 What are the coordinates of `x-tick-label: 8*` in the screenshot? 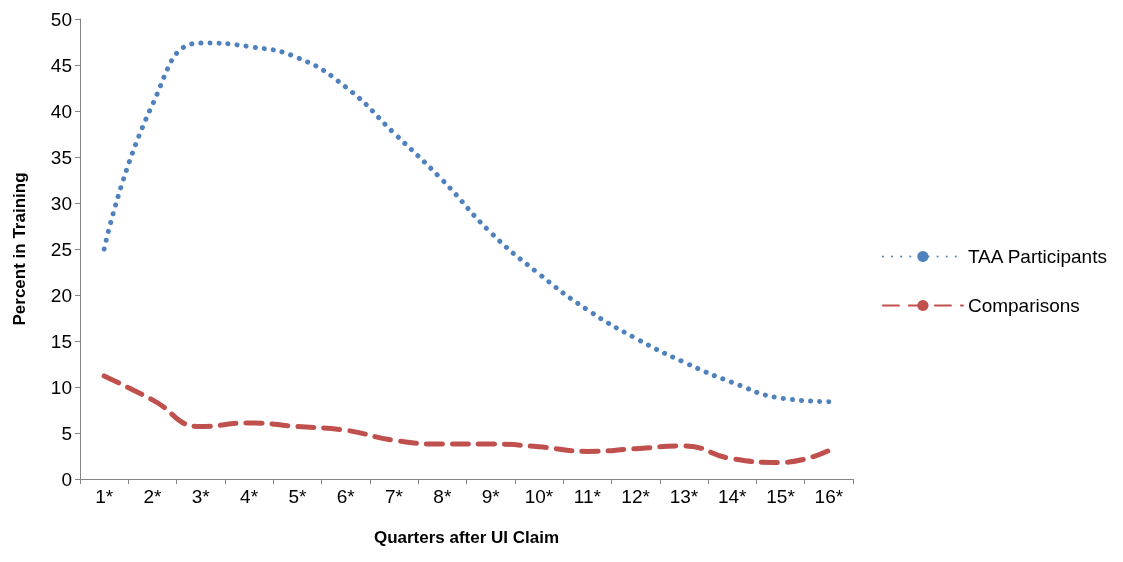 It's located at (442, 496).